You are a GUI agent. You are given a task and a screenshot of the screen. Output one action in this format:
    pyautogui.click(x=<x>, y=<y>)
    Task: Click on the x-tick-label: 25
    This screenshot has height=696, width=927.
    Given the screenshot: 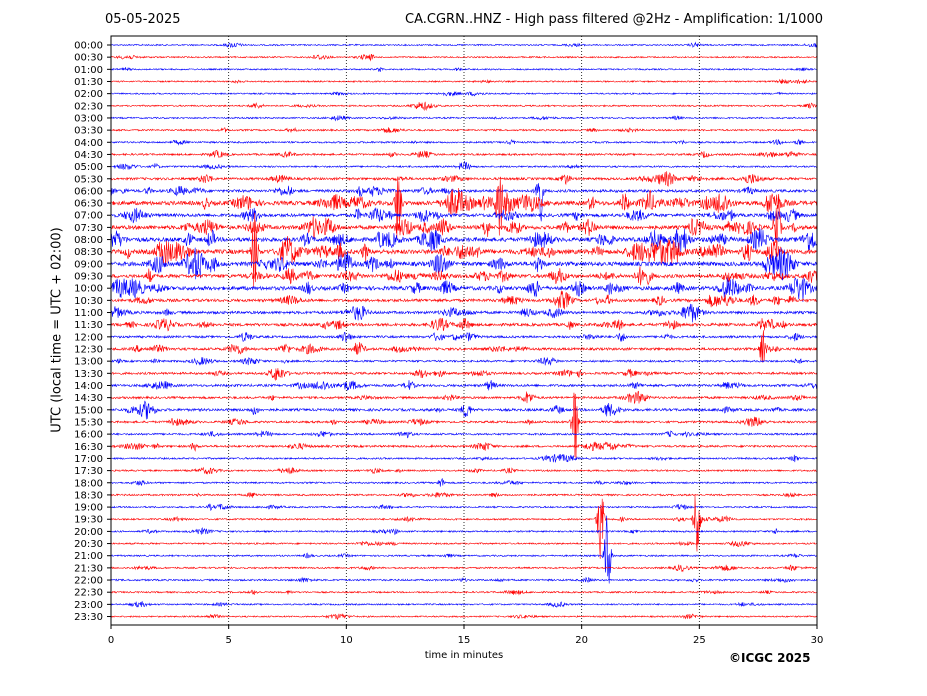 What is the action you would take?
    pyautogui.click(x=699, y=640)
    